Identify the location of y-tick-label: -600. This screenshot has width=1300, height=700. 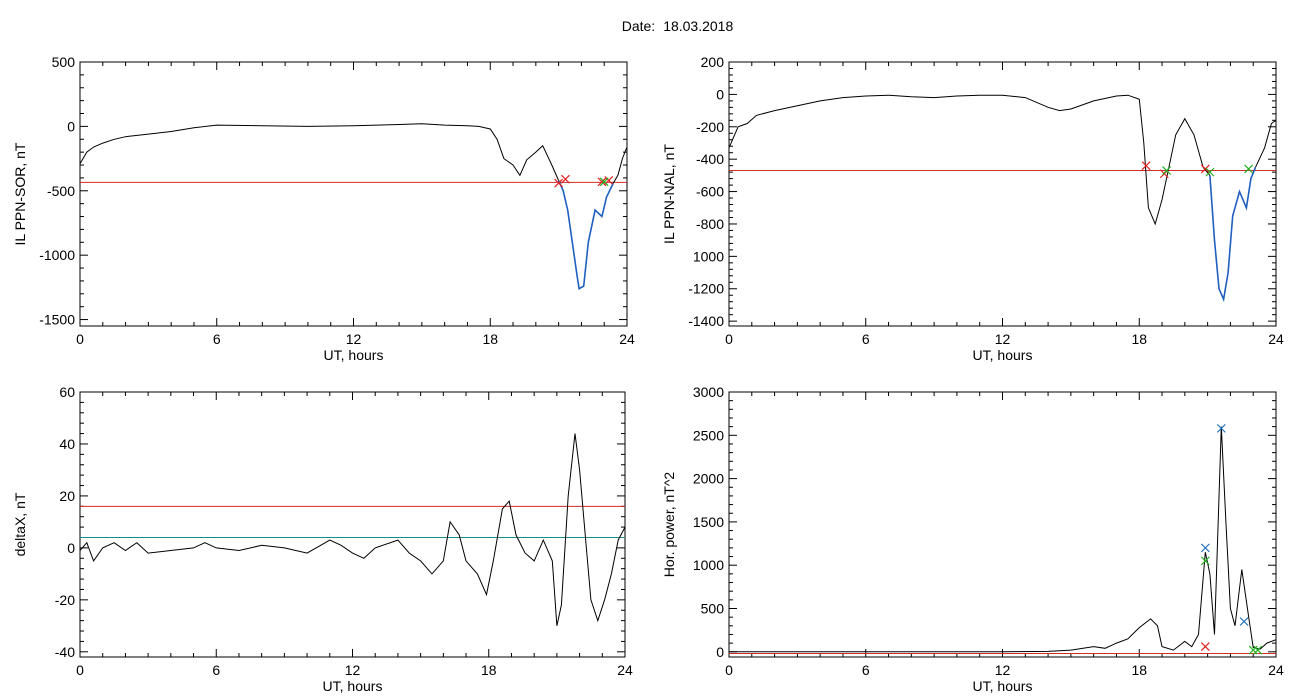
(710, 192).